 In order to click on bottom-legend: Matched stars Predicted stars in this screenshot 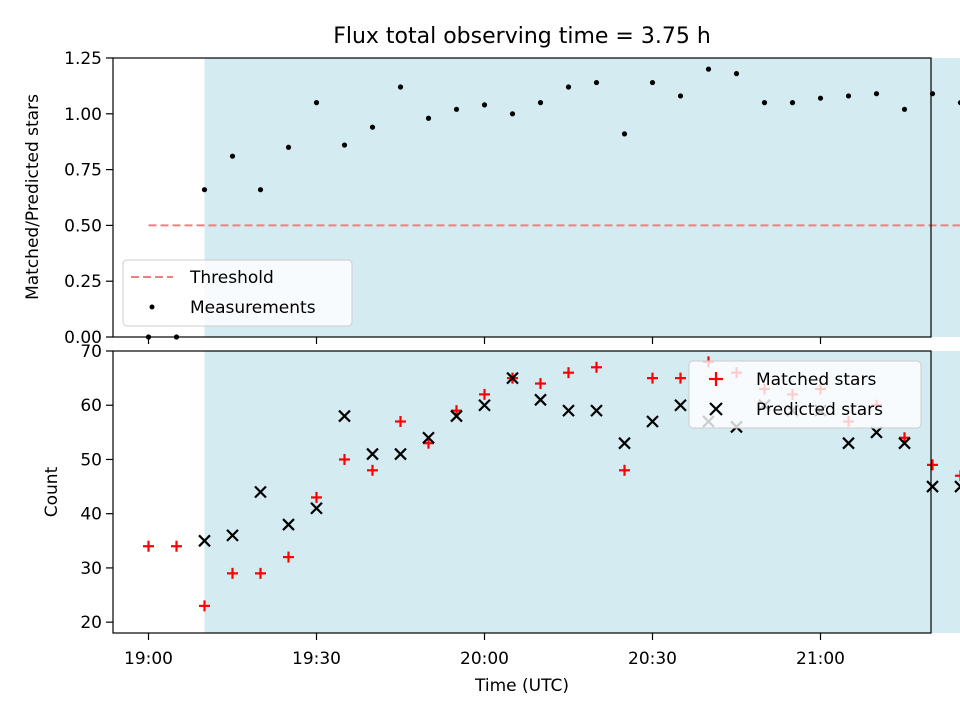, I will do `click(805, 394)`.